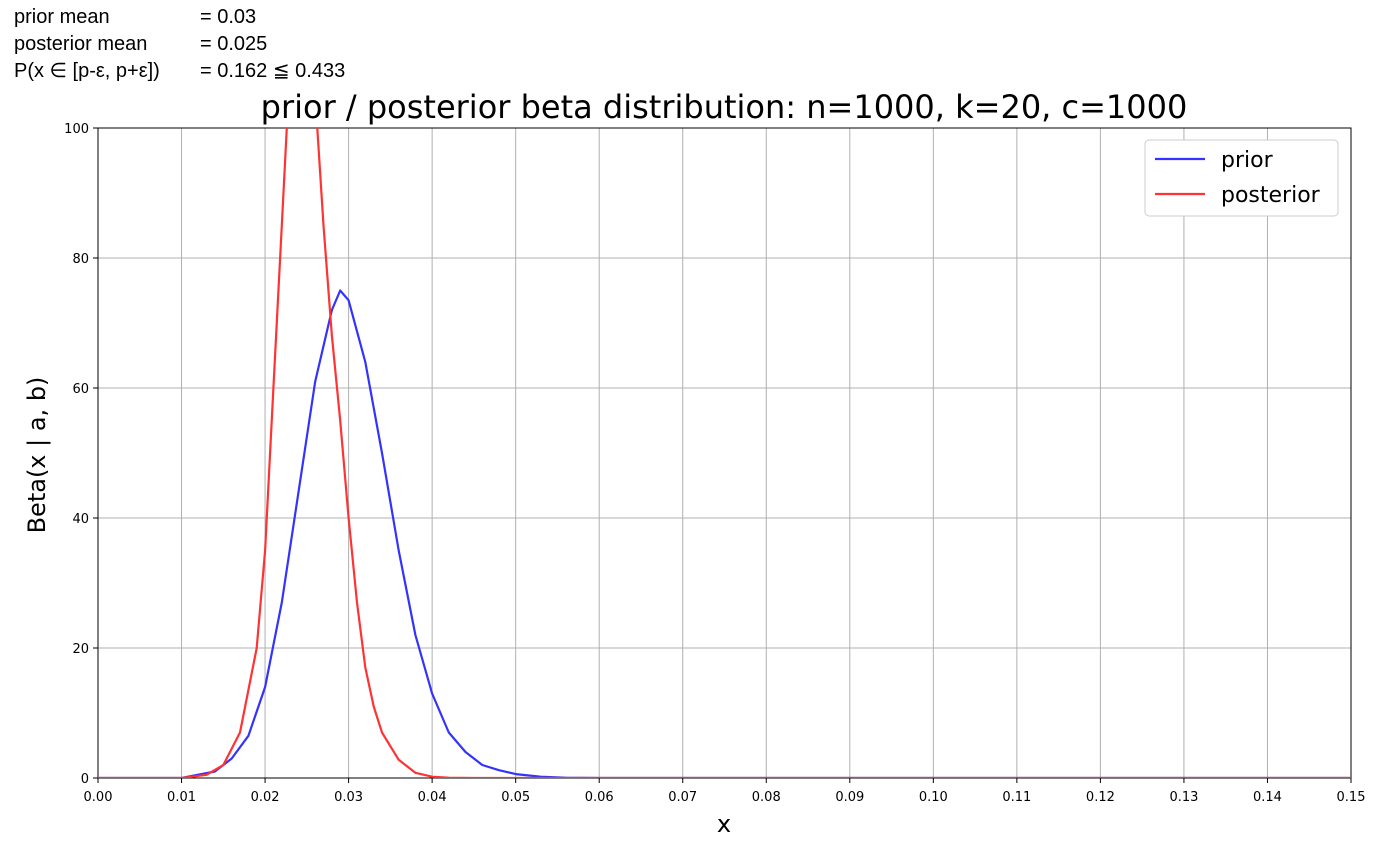 This screenshot has width=1400, height=848. What do you see at coordinates (682, 797) in the screenshot?
I see `x-tick-label: 0.07` at bounding box center [682, 797].